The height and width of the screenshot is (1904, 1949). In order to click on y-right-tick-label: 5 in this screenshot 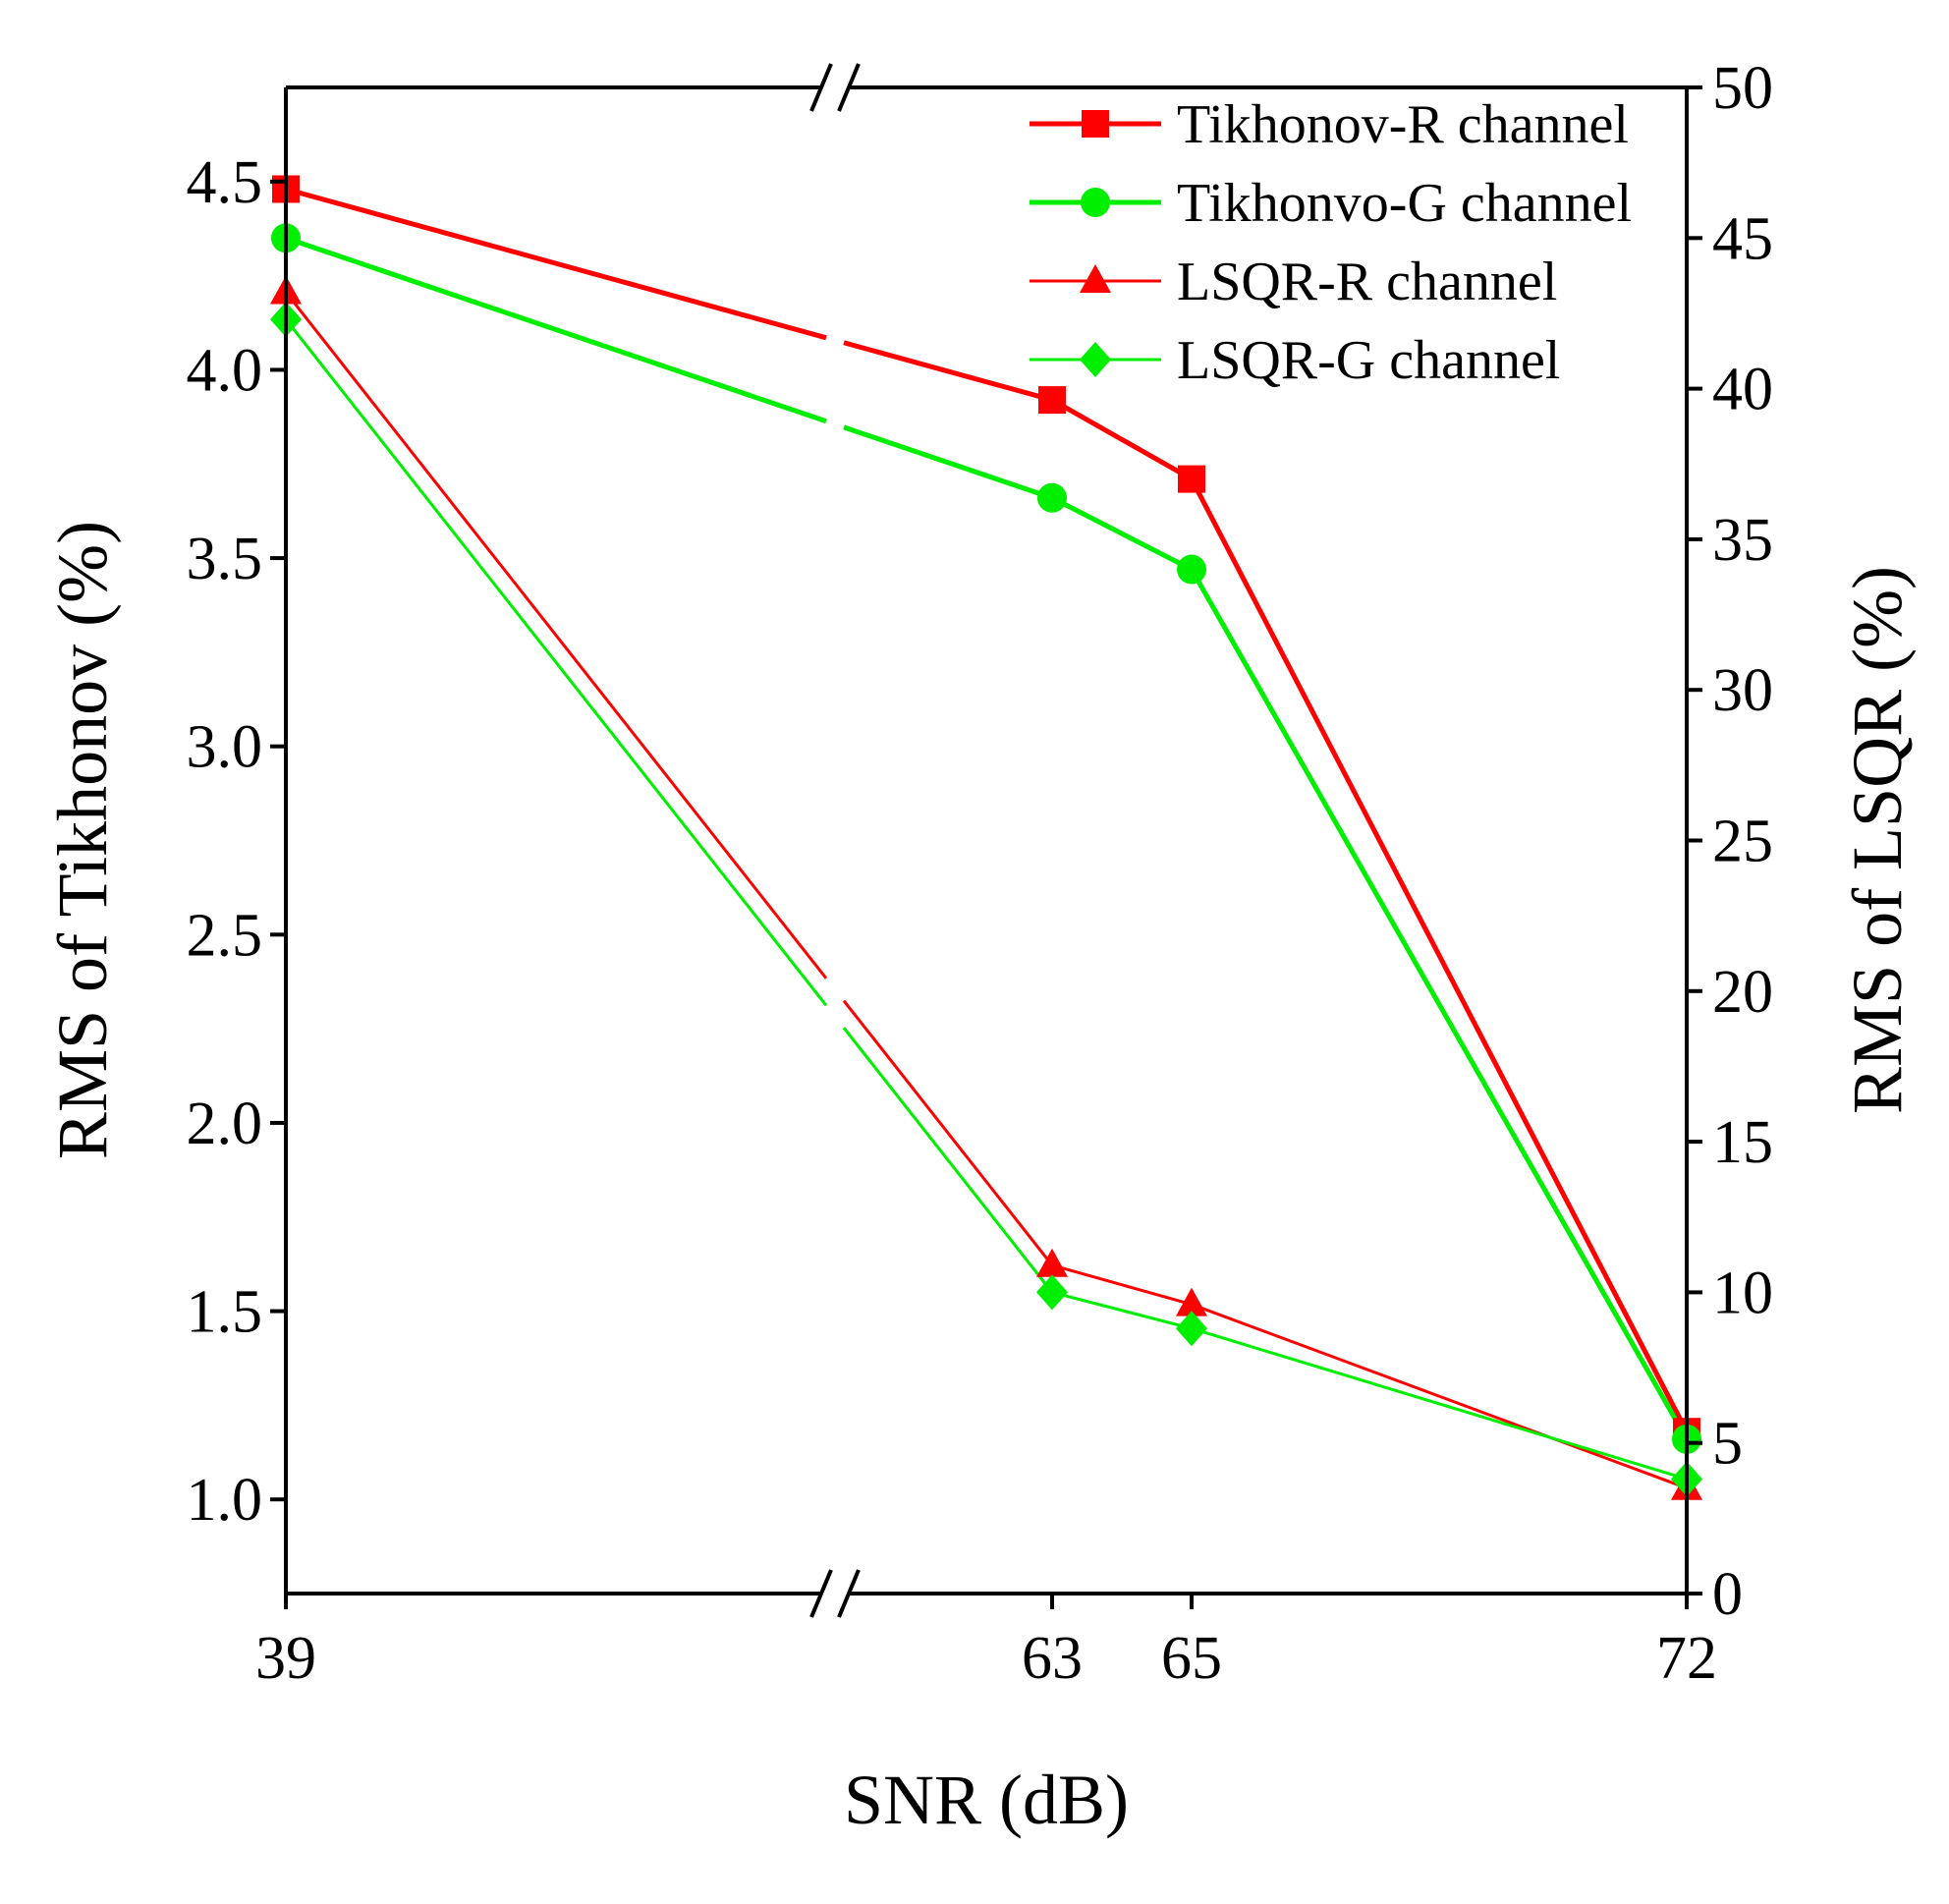, I will do `click(1727, 1444)`.